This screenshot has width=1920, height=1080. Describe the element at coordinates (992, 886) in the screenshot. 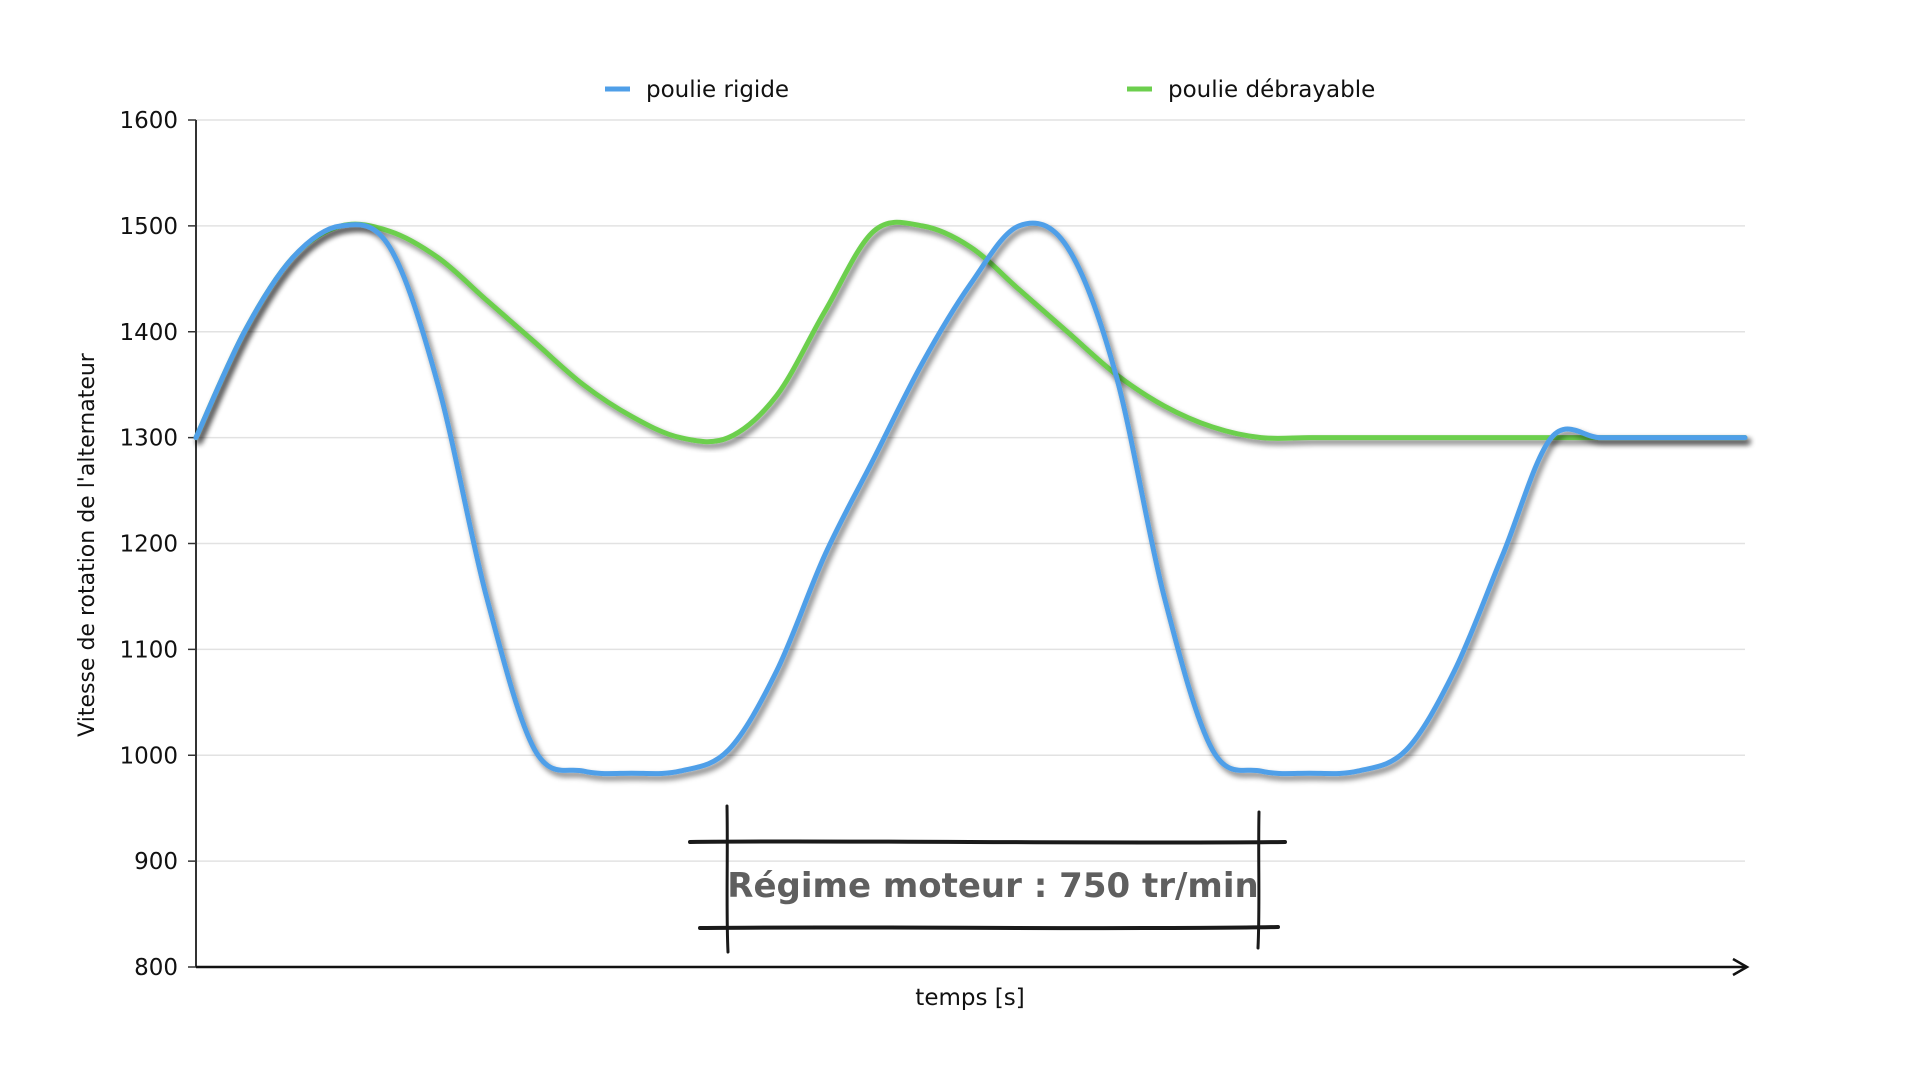

I see `annotation-text: Régime moteur : 750 tr/min` at that location.